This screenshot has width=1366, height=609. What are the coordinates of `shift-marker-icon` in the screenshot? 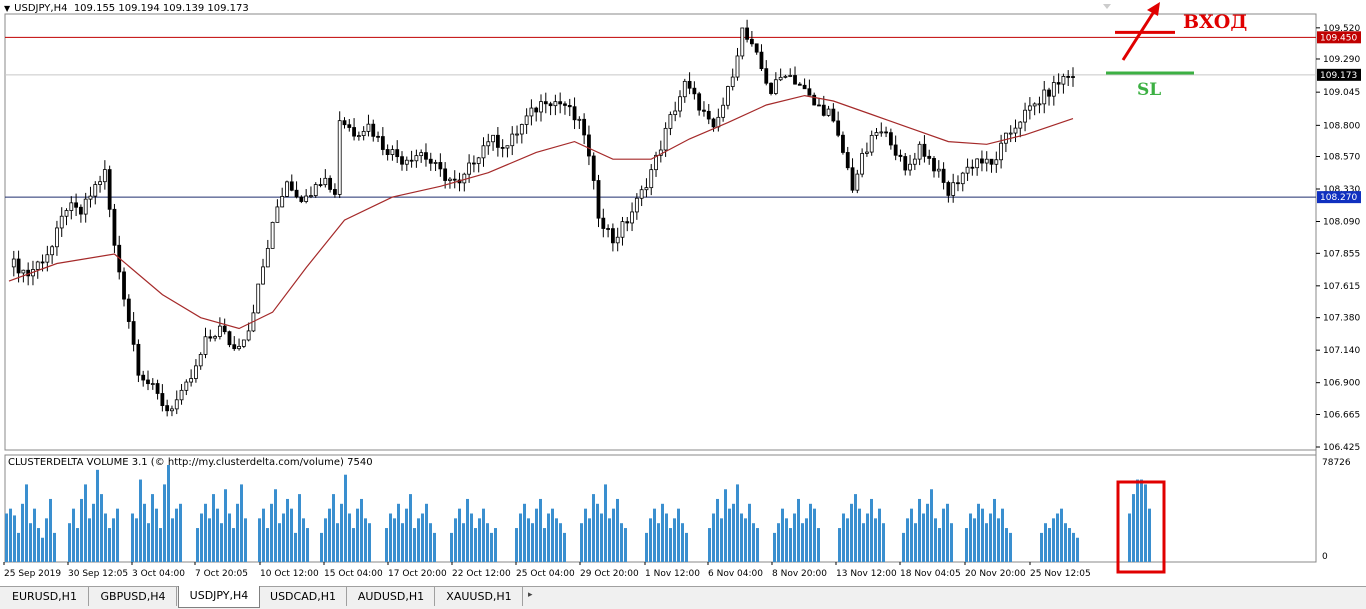 It's located at (1107, 6).